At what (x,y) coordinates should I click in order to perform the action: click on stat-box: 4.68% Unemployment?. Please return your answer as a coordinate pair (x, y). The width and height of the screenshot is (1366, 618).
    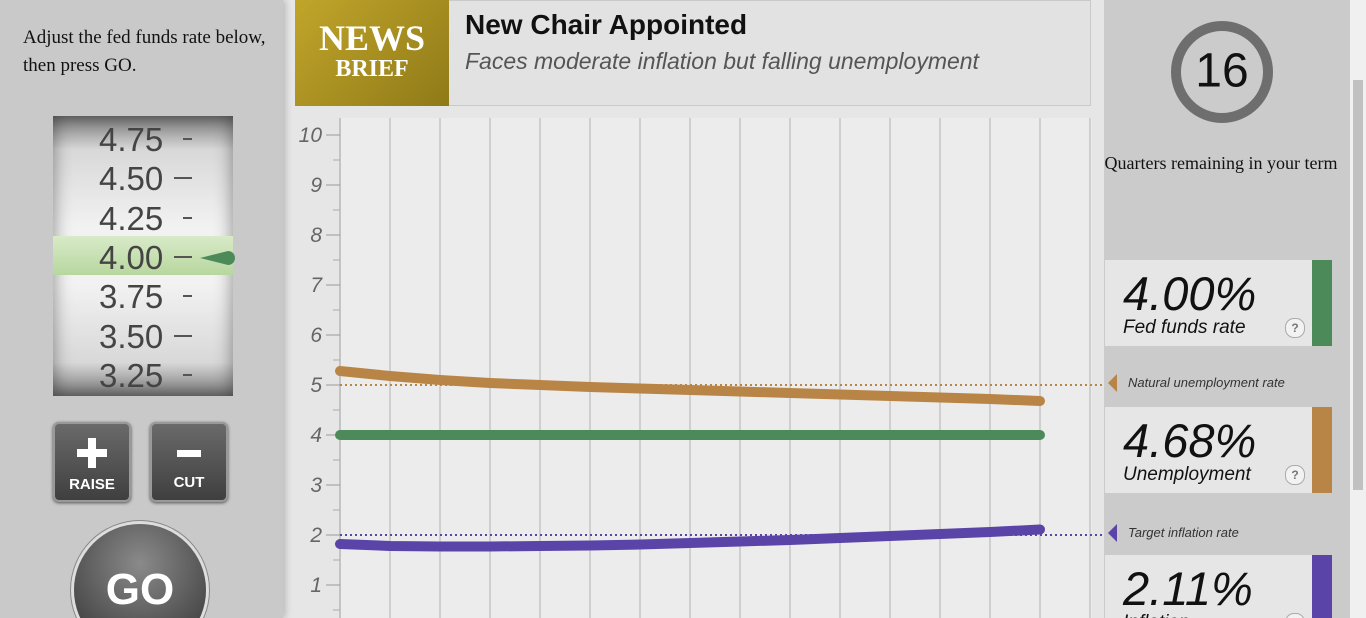
    Looking at the image, I should click on (1208, 450).